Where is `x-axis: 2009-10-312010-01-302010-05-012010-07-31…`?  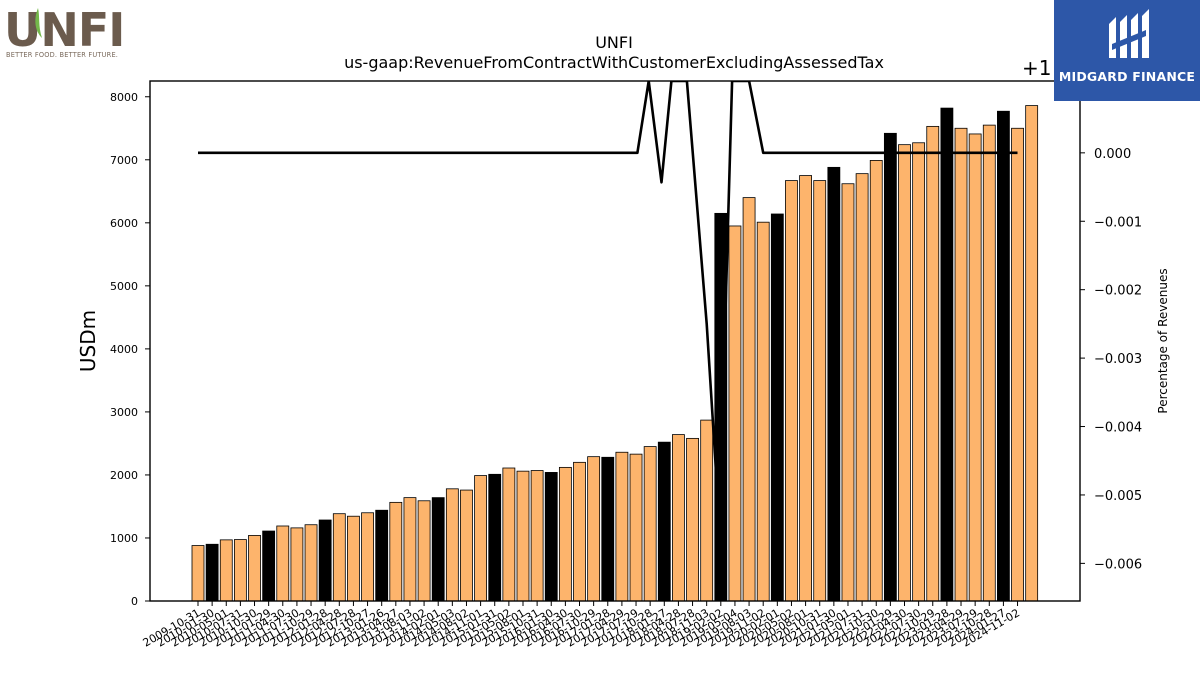 x-axis: 2009-10-312010-01-302010-05-012010-07-31… is located at coordinates (581, 625).